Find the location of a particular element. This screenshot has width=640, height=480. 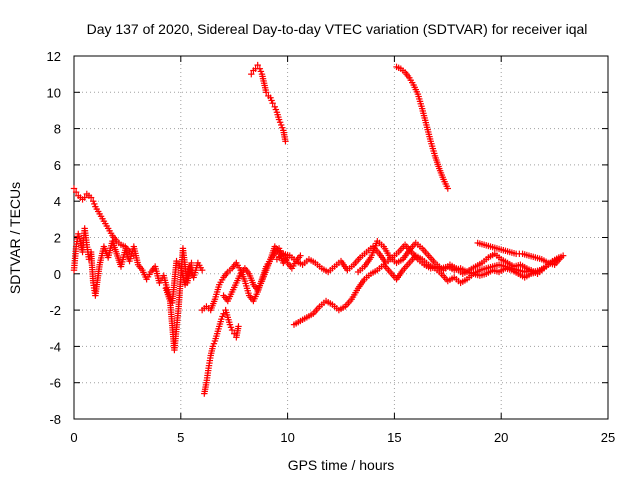

y-tick-label: 2 is located at coordinates (57, 238).